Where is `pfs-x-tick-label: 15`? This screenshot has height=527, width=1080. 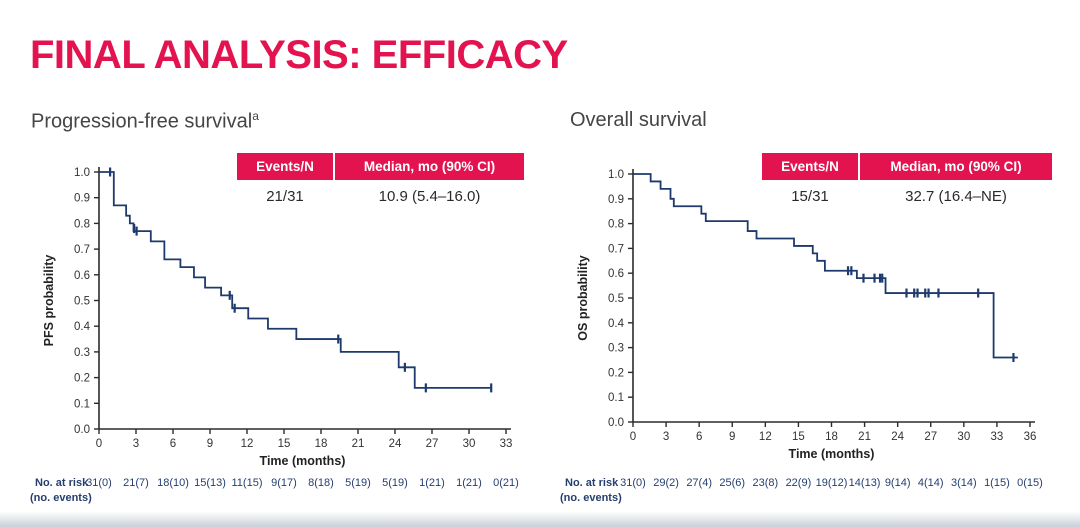
pfs-x-tick-label: 15 is located at coordinates (284, 444).